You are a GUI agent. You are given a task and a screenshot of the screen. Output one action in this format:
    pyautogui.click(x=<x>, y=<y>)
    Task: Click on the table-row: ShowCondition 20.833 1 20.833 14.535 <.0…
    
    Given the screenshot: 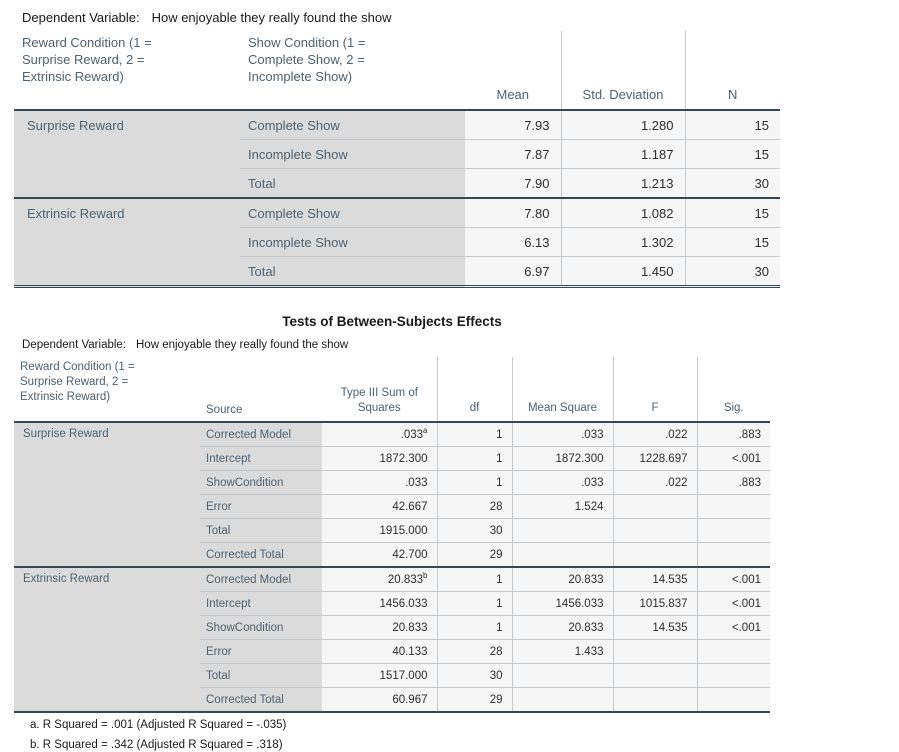 What is the action you would take?
    pyautogui.click(x=392, y=627)
    